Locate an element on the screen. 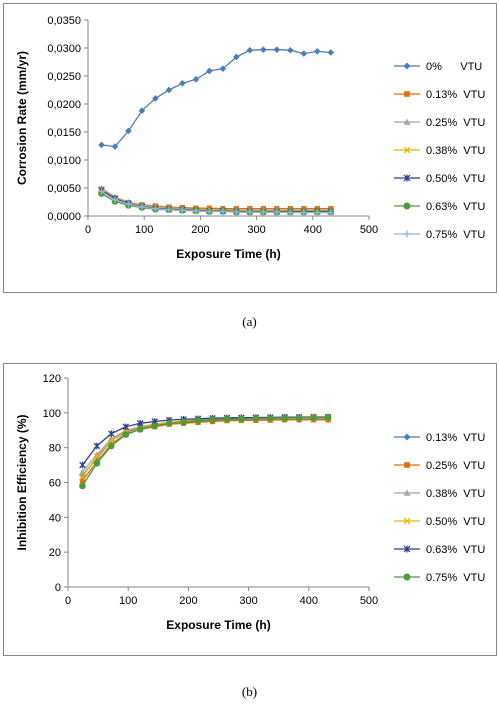 This screenshot has height=706, width=499. a-x-tick-label: 200 is located at coordinates (200, 230).